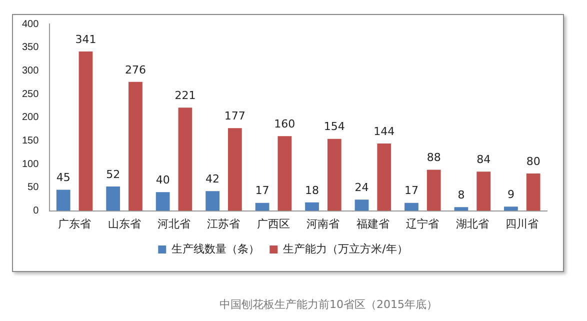 The height and width of the screenshot is (321, 587). I want to click on data-label: 8, so click(461, 195).